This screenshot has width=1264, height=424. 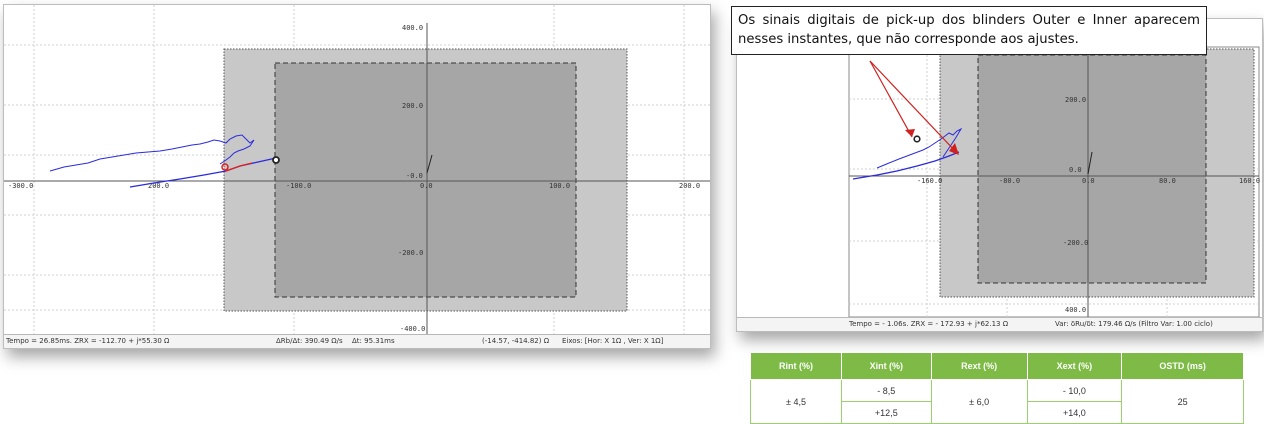 What do you see at coordinates (373, 341) in the screenshot?
I see `status-dt: Δt: 95.31ms` at bounding box center [373, 341].